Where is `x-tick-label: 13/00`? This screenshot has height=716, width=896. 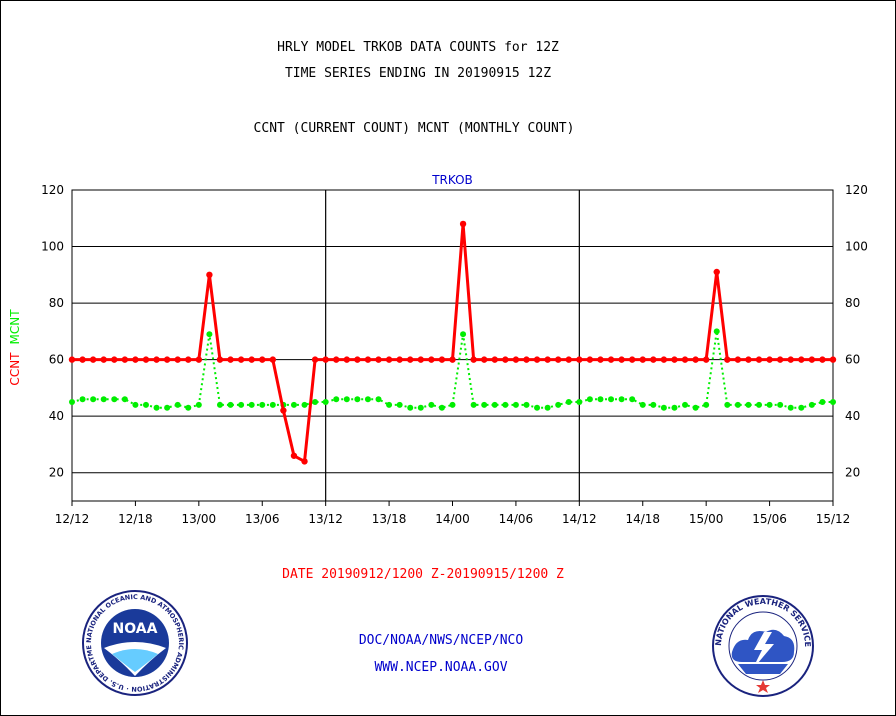 x-tick-label: 13/00 is located at coordinates (199, 519).